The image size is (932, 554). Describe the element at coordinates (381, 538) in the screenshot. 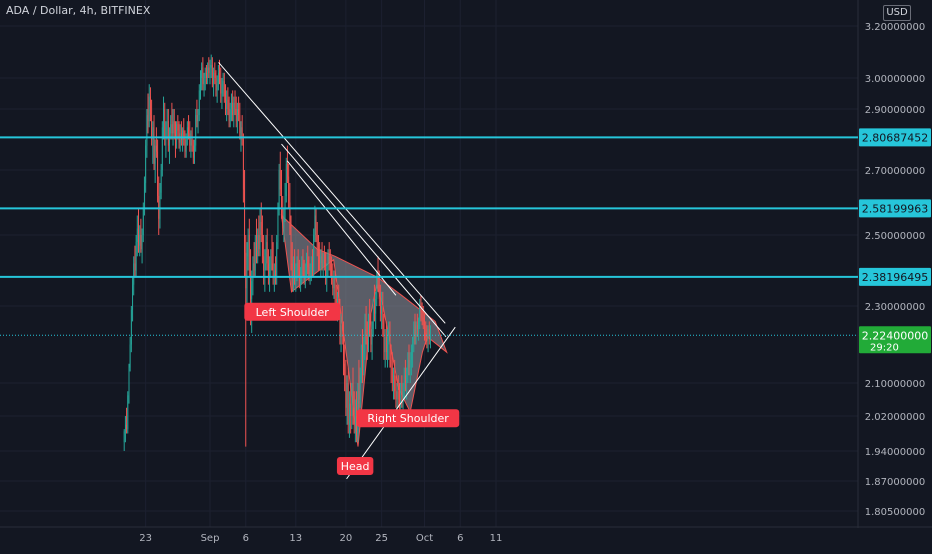

I see `x-tick-label: 25` at that location.